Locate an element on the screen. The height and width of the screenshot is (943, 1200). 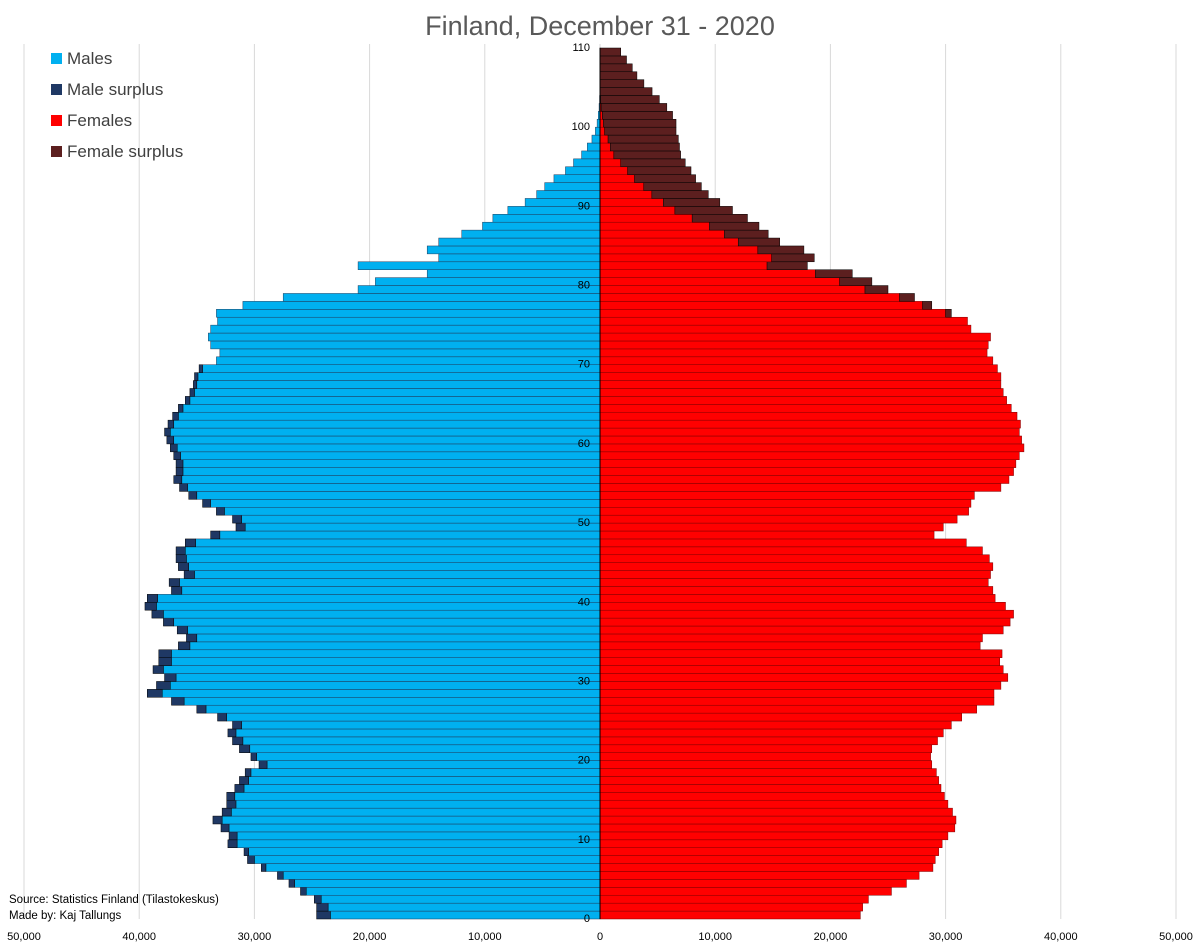
population-tick-label: 10,000 is located at coordinates (485, 937).